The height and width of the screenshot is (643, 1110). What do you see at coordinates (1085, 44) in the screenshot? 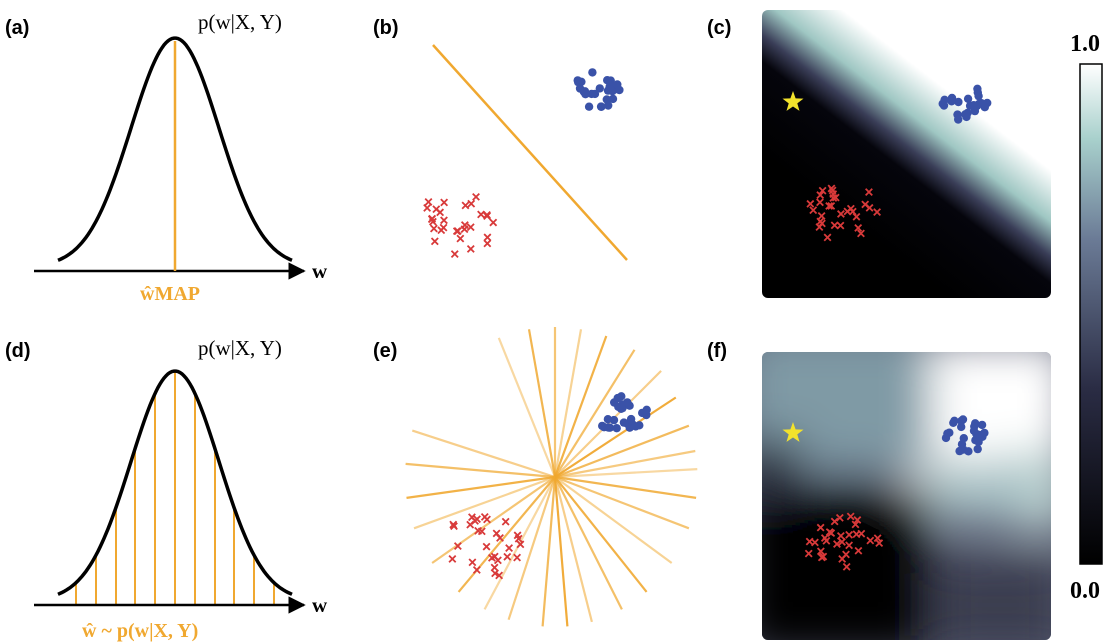
I see `colorbar-max-label: 1.0` at bounding box center [1085, 44].